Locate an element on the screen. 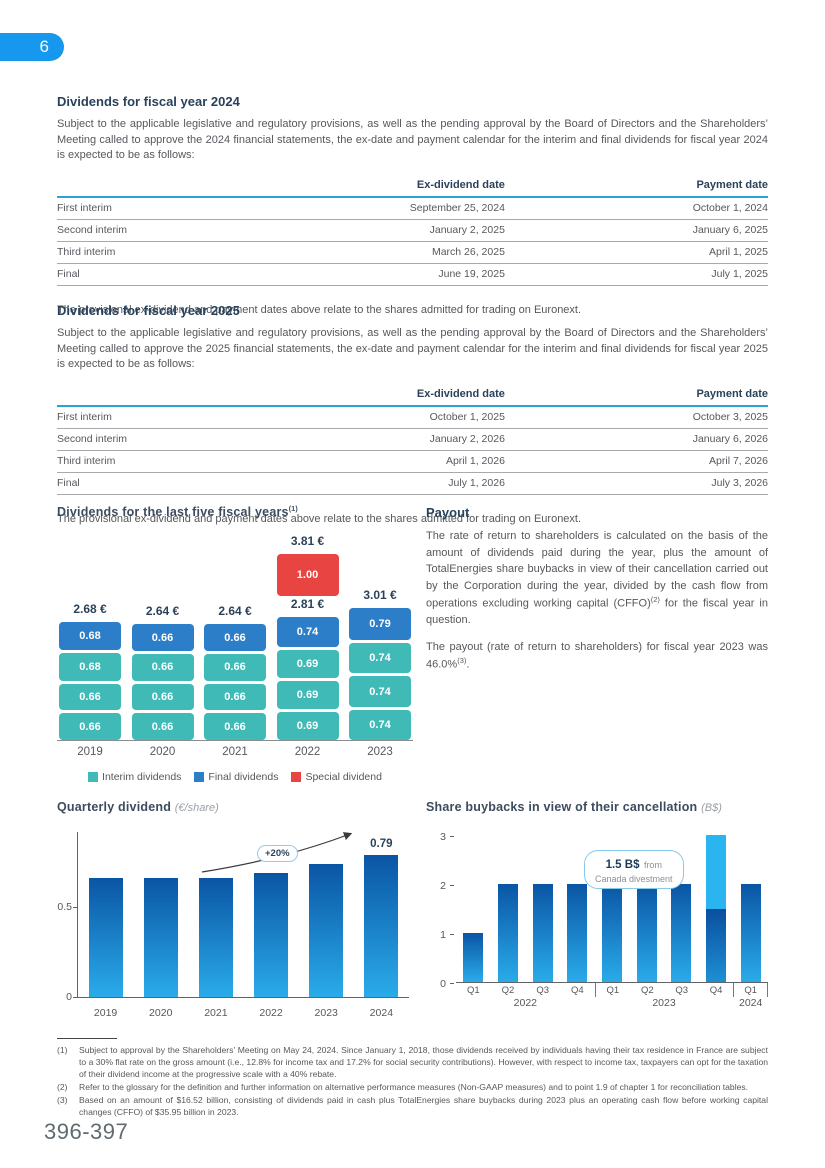 This screenshot has height=1168, width=825. table-cell: October 3, 2025 is located at coordinates (636, 417).